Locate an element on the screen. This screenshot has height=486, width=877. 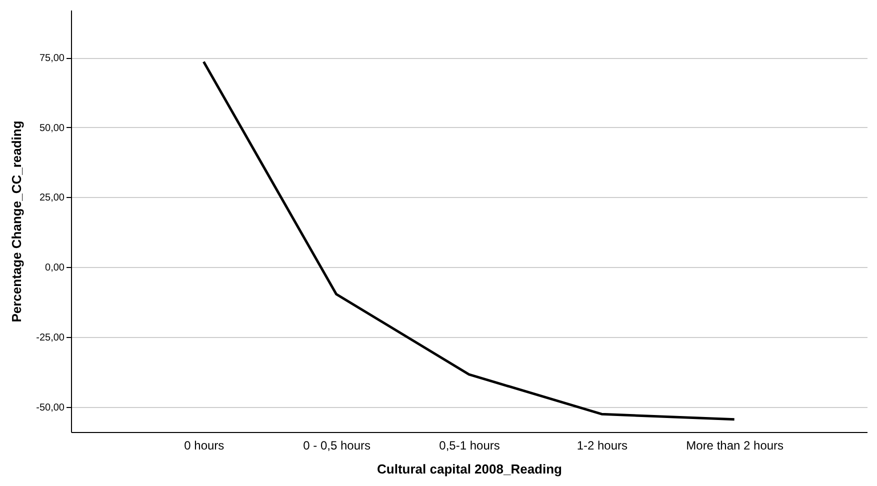
y-axis-title: Percentage Change_CC_reading is located at coordinates (16, 221).